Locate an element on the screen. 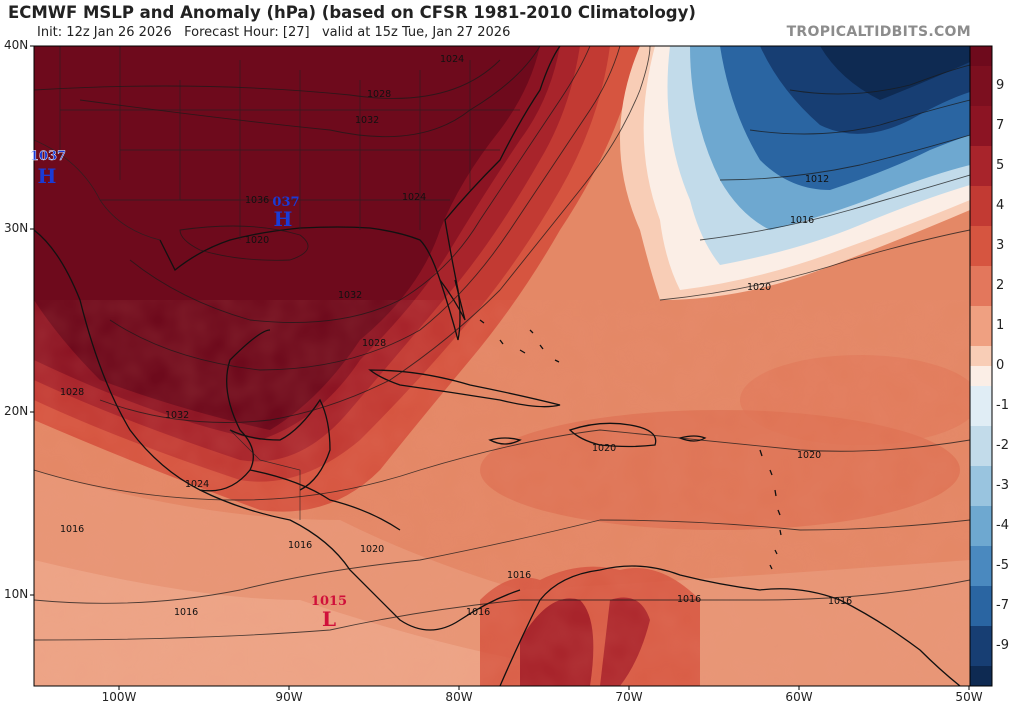 The height and width of the screenshot is (706, 1024). colorbar-label: -7 is located at coordinates (1002, 605).